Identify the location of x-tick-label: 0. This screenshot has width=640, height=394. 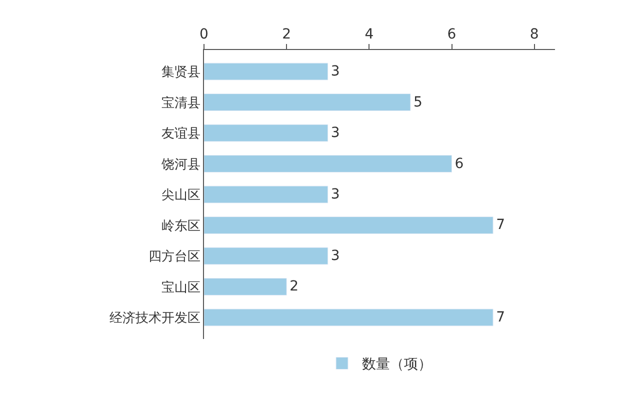
(204, 34).